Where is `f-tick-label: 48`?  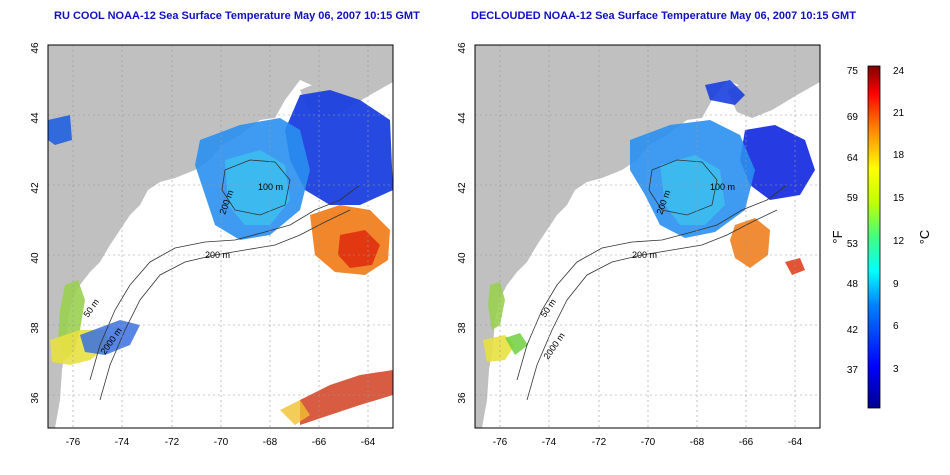
f-tick-label: 48 is located at coordinates (853, 284).